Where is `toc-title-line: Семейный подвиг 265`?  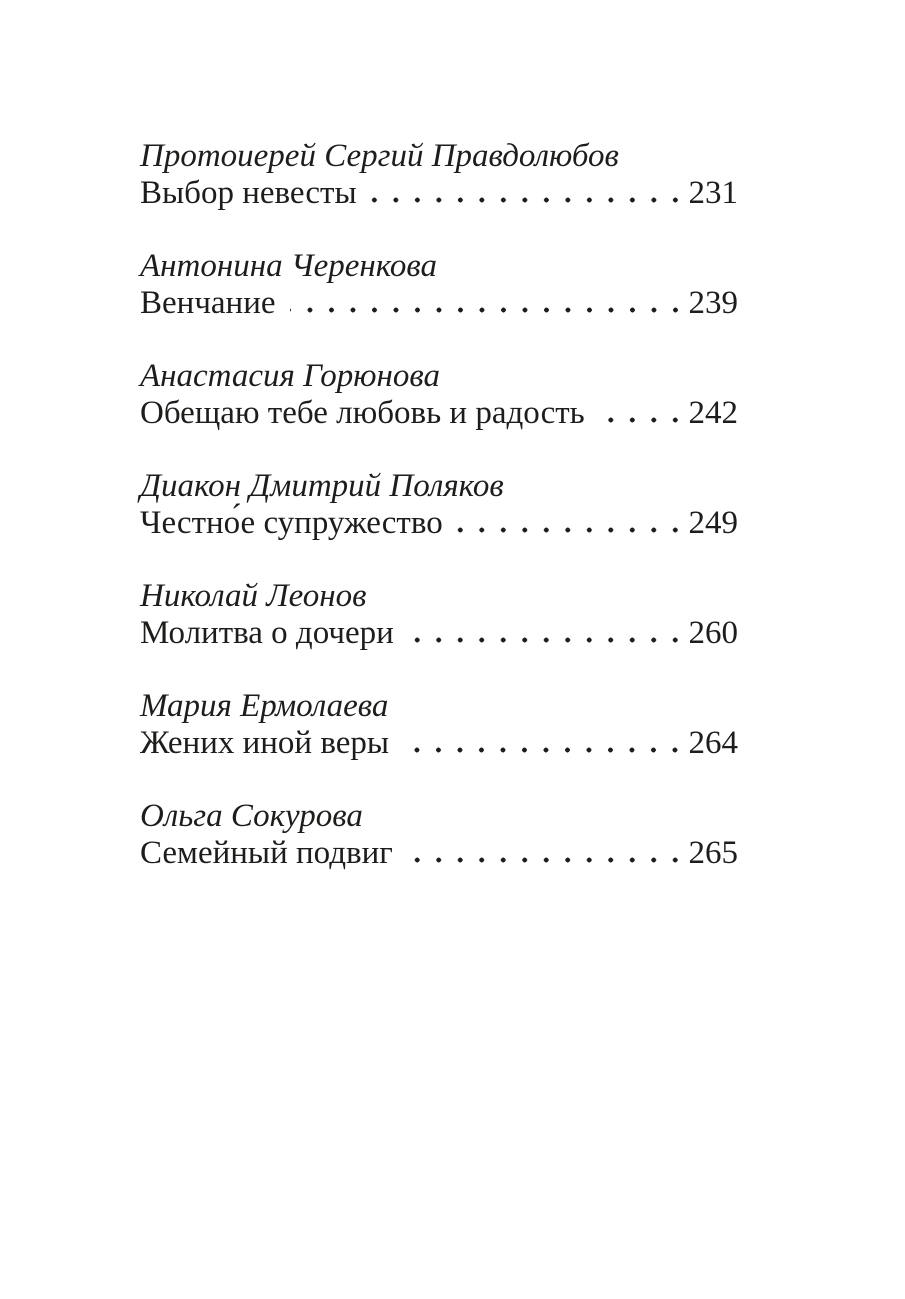 toc-title-line: Семейный подвиг 265 is located at coordinates (439, 853).